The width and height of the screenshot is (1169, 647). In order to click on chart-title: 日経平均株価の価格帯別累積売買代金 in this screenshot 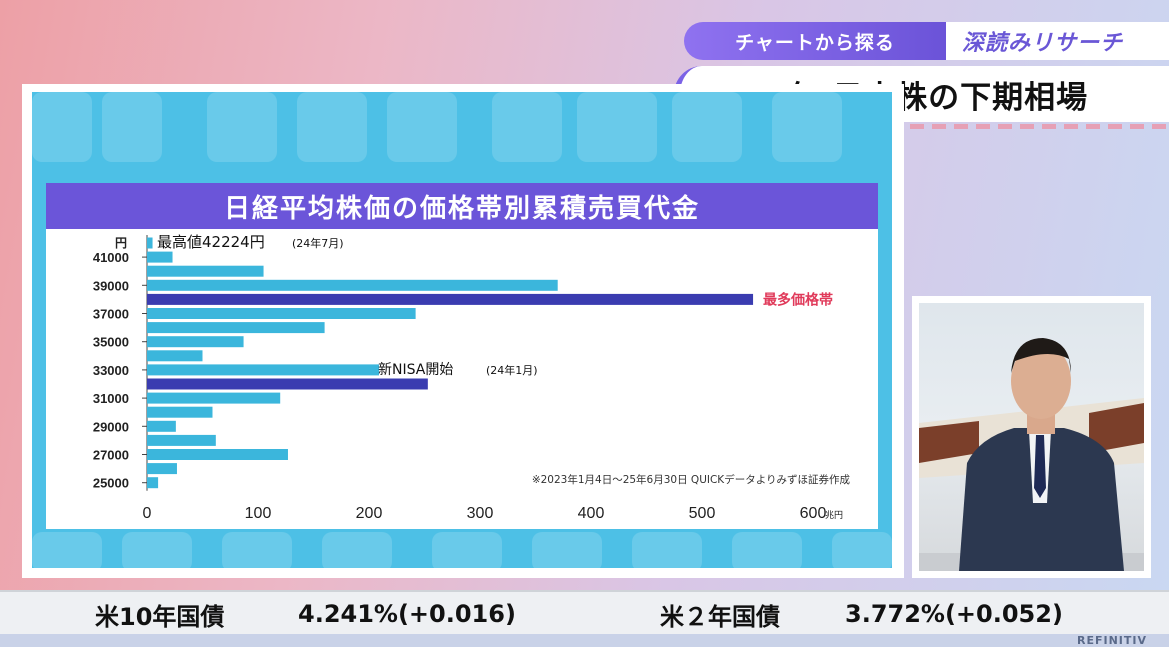, I will do `click(462, 206)`.